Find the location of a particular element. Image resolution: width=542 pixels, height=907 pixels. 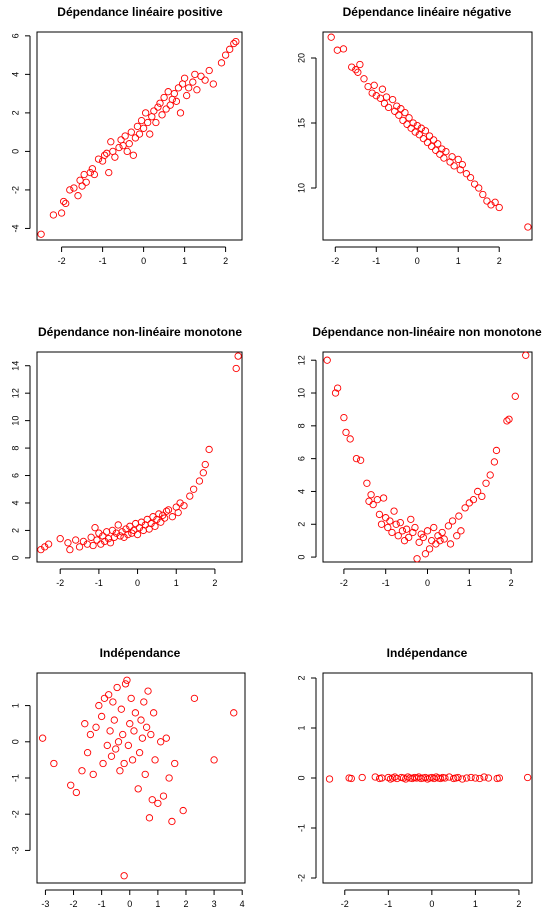

y-tick-label: 8 is located at coordinates (15, 448).